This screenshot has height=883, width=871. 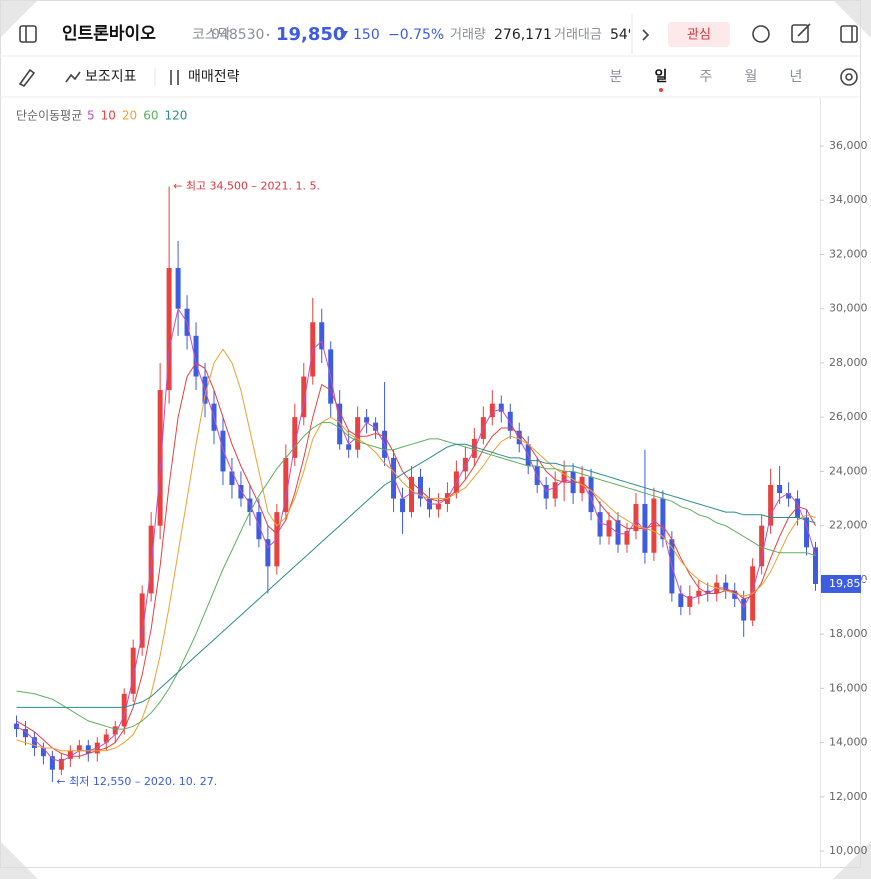 I want to click on toolbar: 보조지표 매매전략 분 일 주 월 년, so click(x=438, y=80).